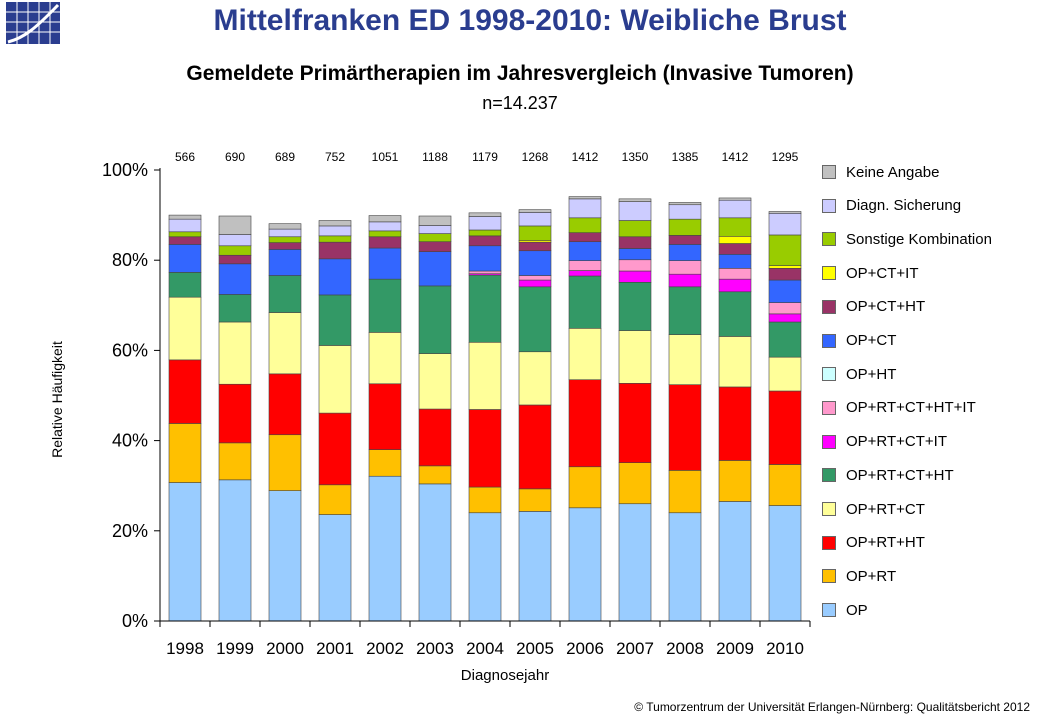  What do you see at coordinates (635, 648) in the screenshot?
I see `x-tick-label: 2007` at bounding box center [635, 648].